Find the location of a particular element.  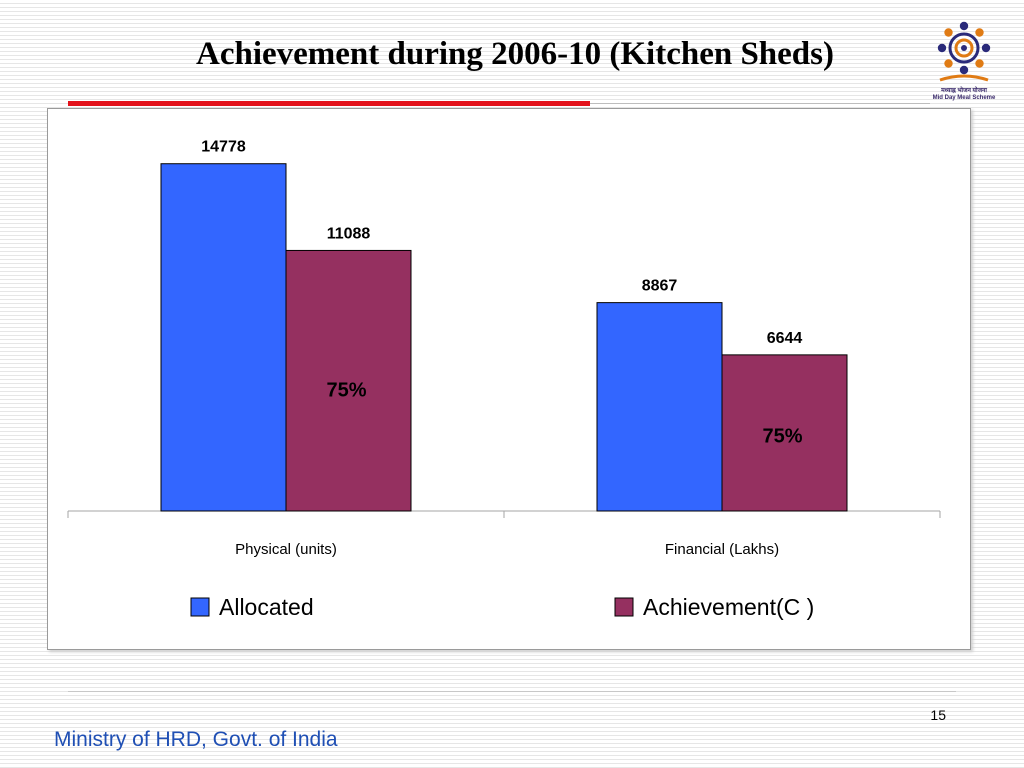

footer-text: Ministry of HRD, Govt. of India is located at coordinates (196, 739).